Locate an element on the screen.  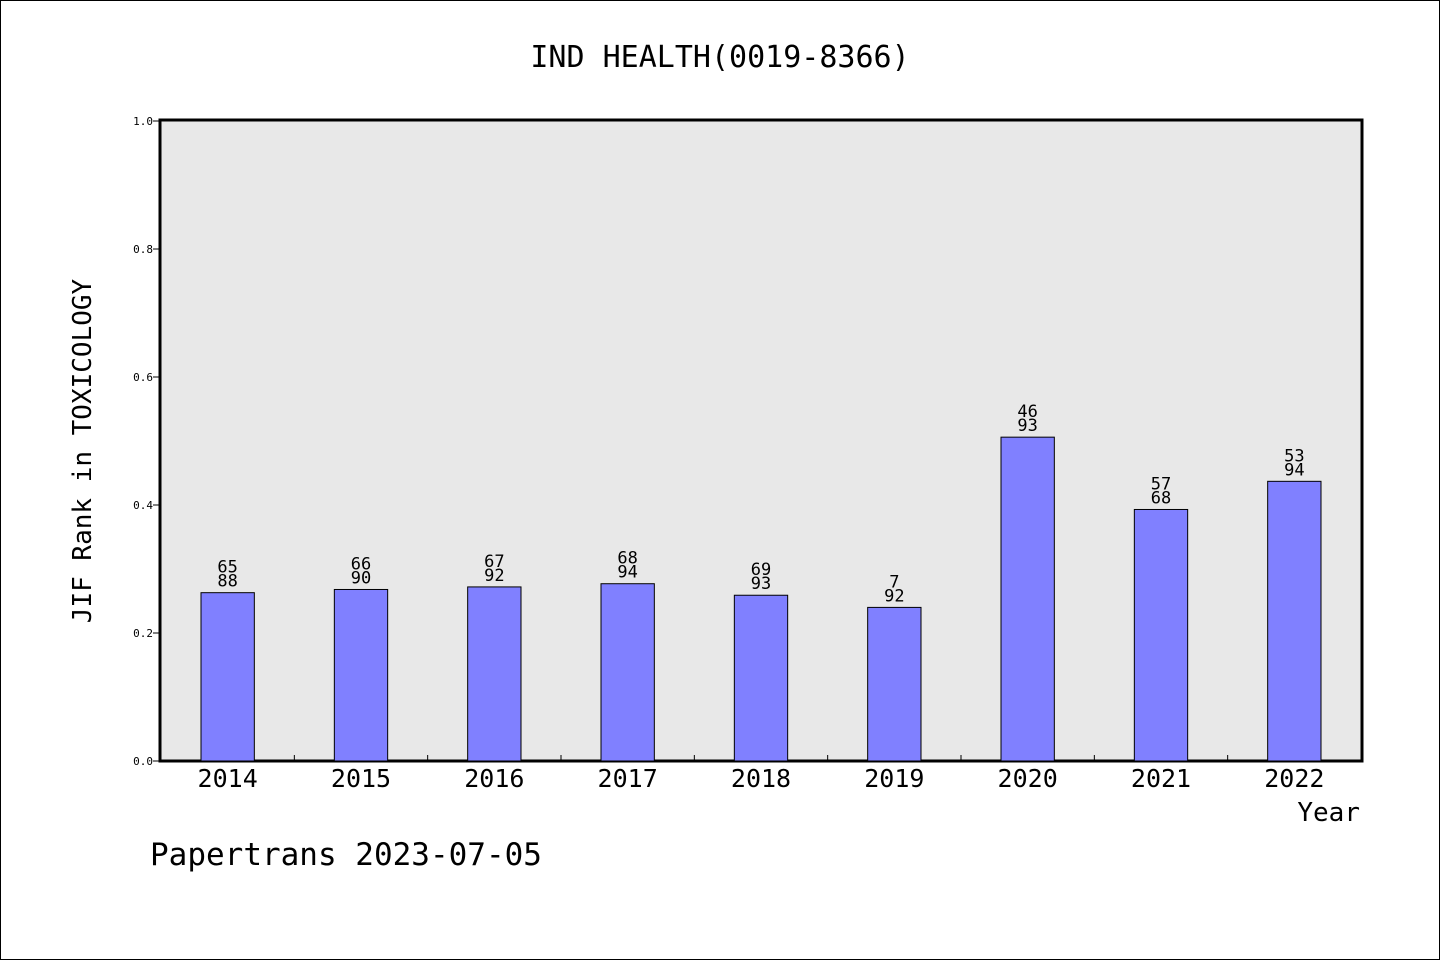
x-tick-label-2018: 2018 is located at coordinates (761, 778).